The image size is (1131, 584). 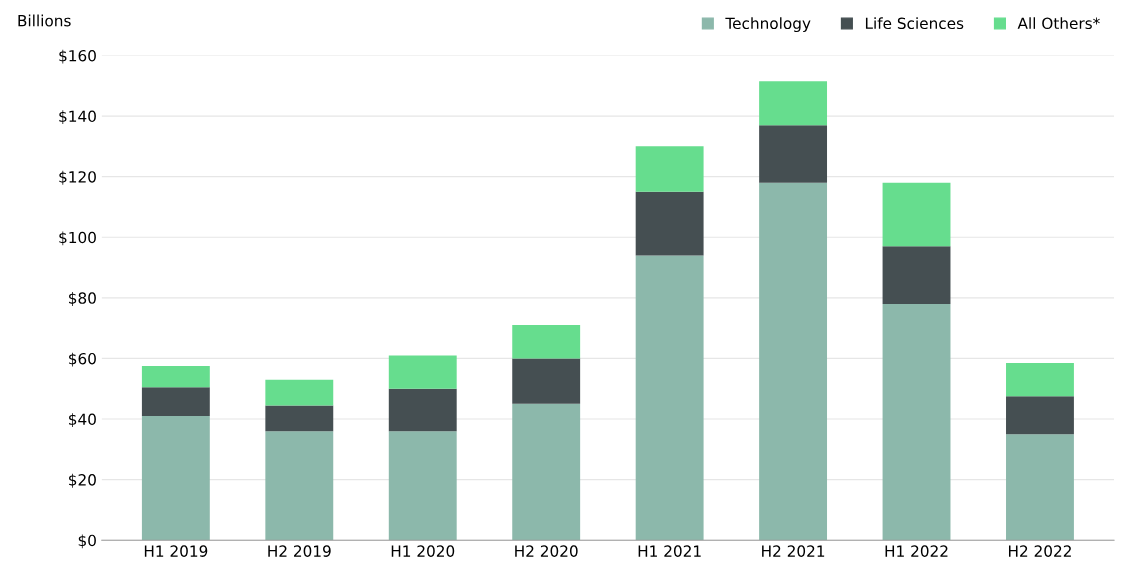 I want to click on y-tick-label: $60, so click(x=82, y=359).